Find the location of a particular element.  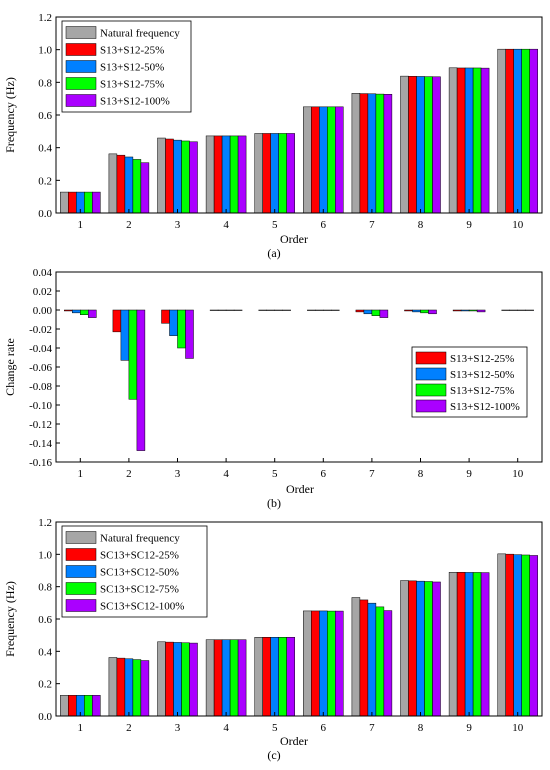

legend-label: S13+S12-100% is located at coordinates (135, 102).